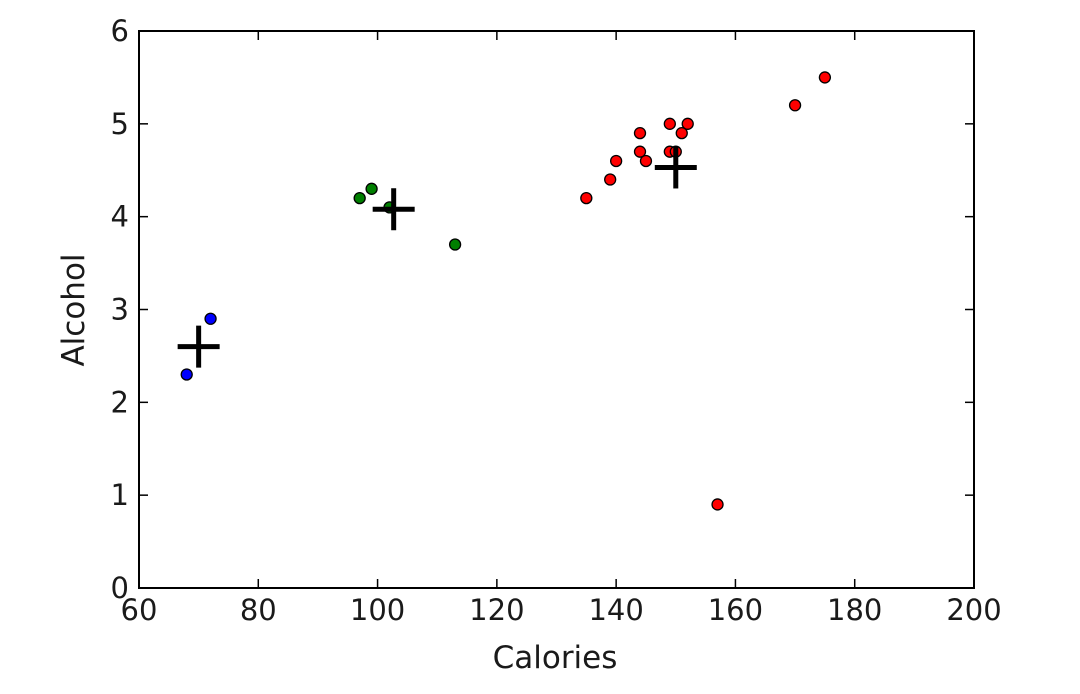  What do you see at coordinates (854, 610) in the screenshot?
I see `x-tick-label: 180` at bounding box center [854, 610].